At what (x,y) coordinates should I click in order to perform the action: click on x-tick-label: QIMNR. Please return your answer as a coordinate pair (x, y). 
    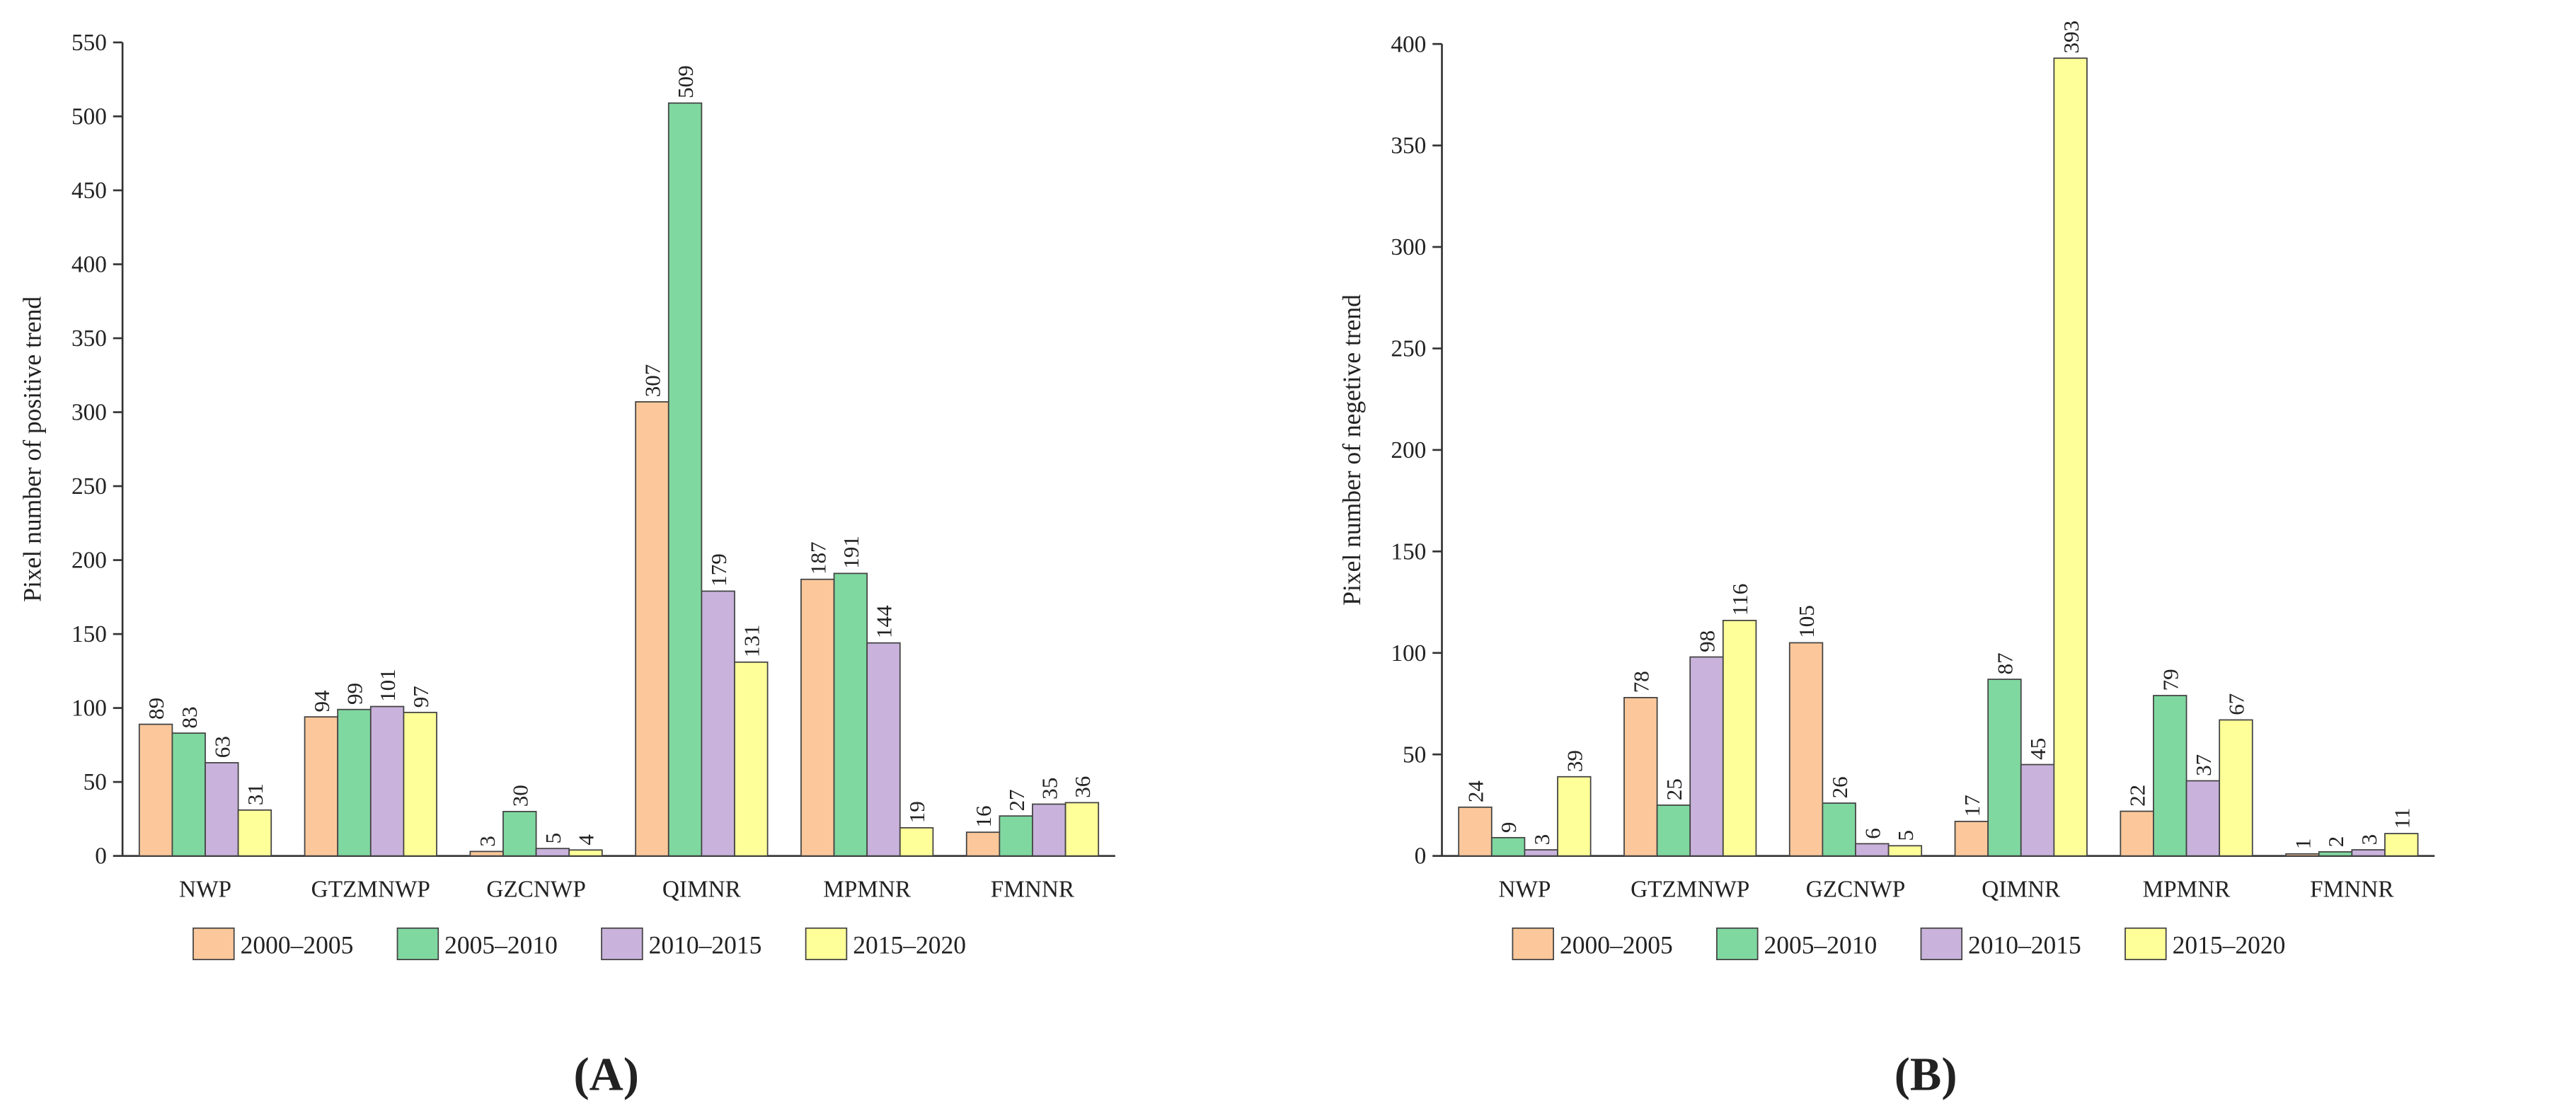
    Looking at the image, I should click on (702, 889).